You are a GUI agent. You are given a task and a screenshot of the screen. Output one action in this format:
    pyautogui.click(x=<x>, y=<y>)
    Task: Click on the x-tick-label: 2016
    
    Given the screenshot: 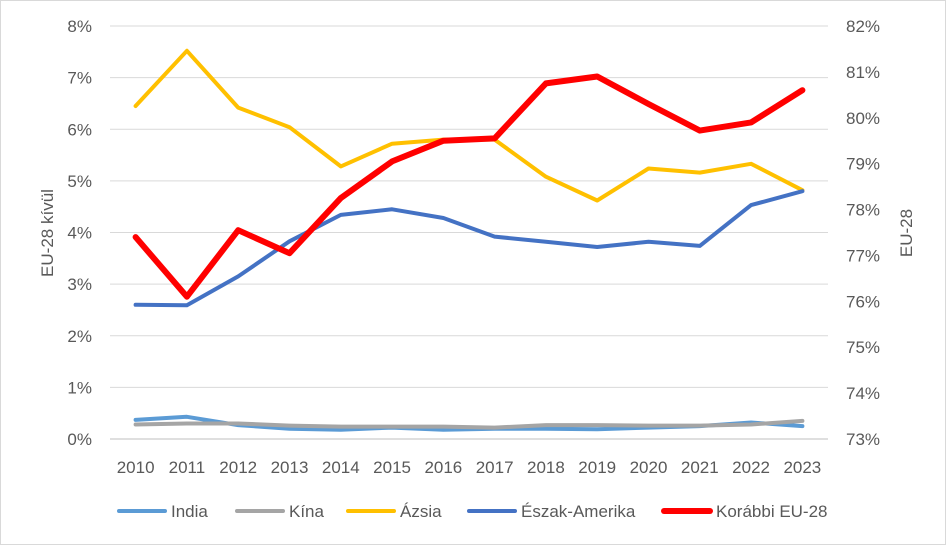 What is the action you would take?
    pyautogui.click(x=443, y=467)
    